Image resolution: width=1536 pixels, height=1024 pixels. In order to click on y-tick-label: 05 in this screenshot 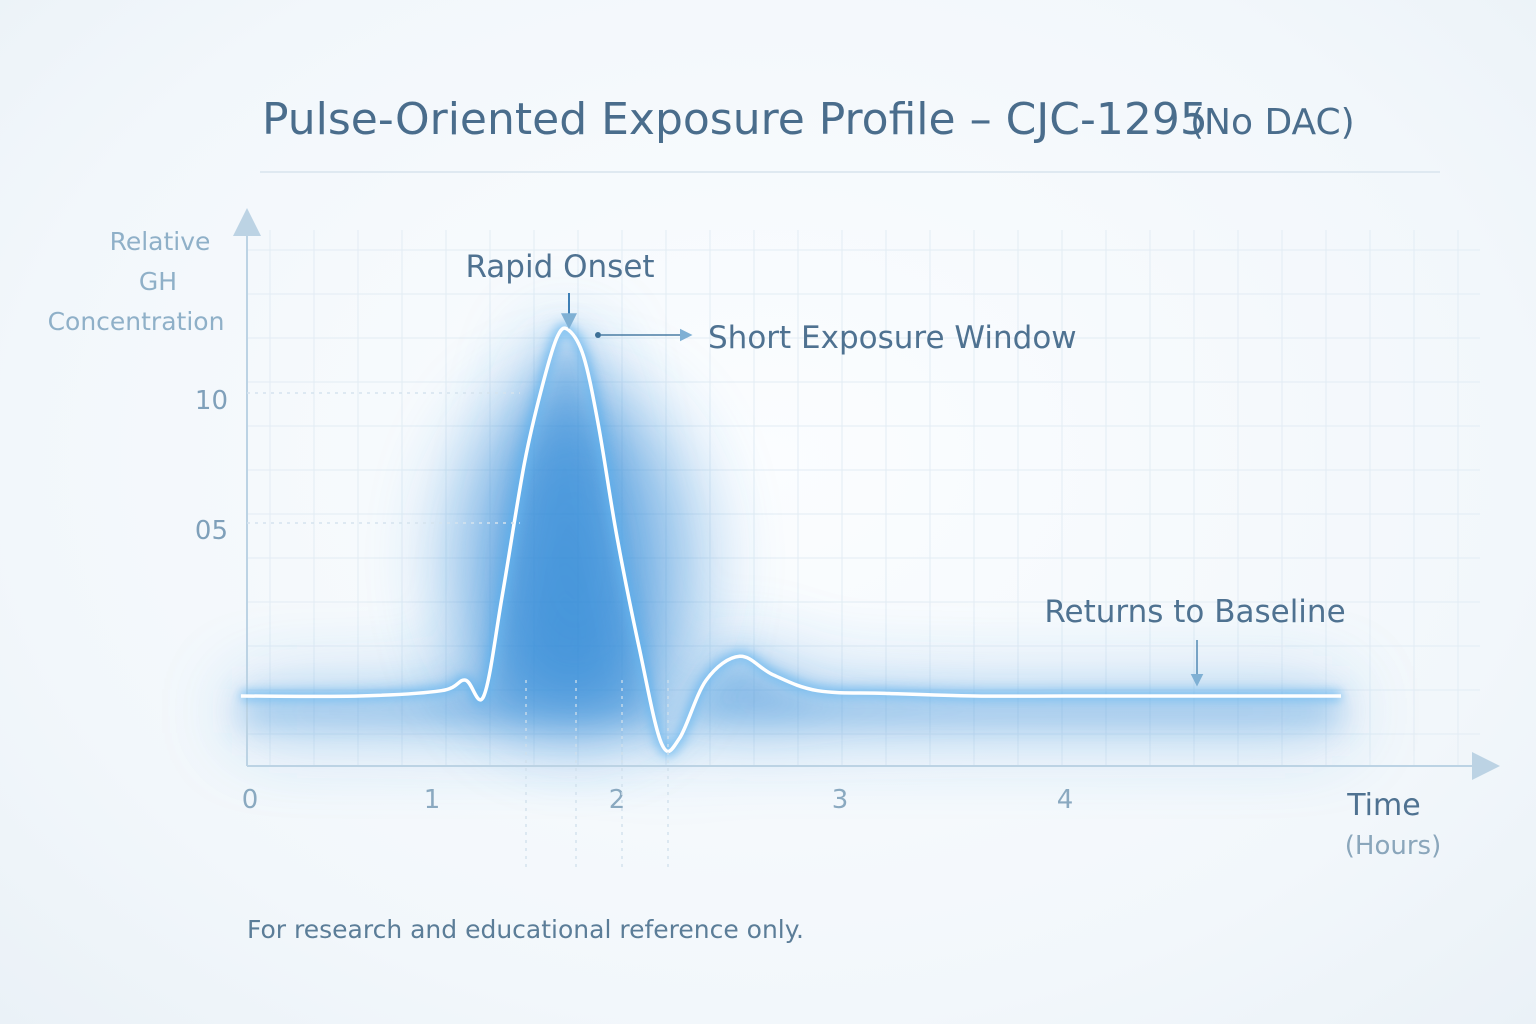, I will do `click(211, 531)`.